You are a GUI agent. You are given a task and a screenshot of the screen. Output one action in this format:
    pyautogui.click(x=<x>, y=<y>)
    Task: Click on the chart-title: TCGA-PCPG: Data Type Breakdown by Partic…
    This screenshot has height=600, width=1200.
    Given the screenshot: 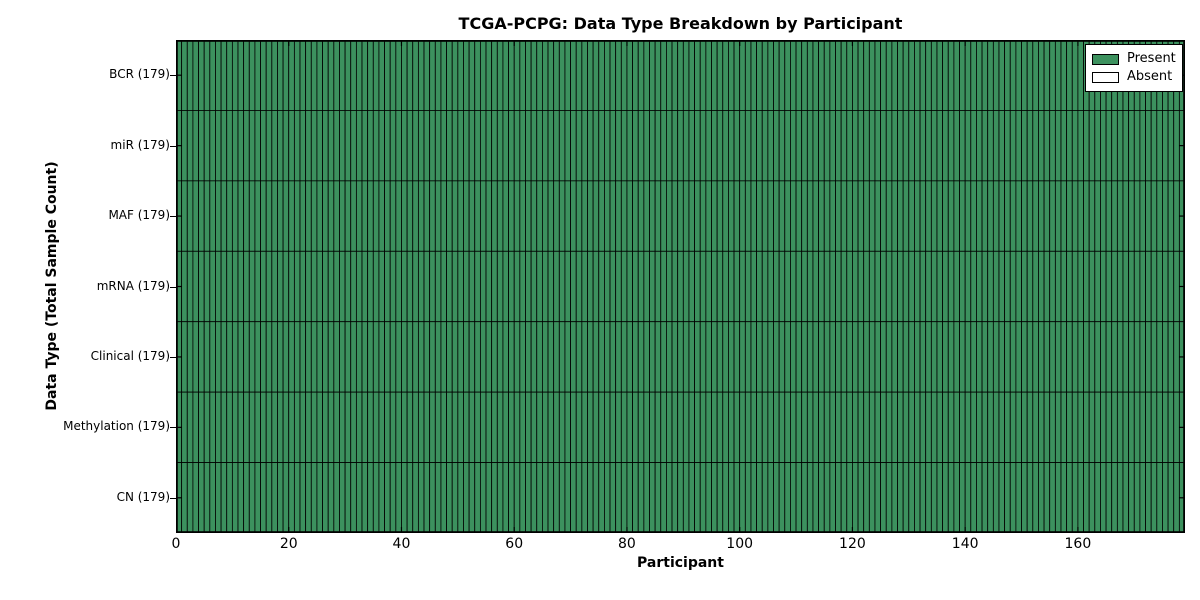 What is the action you would take?
    pyautogui.click(x=680, y=23)
    